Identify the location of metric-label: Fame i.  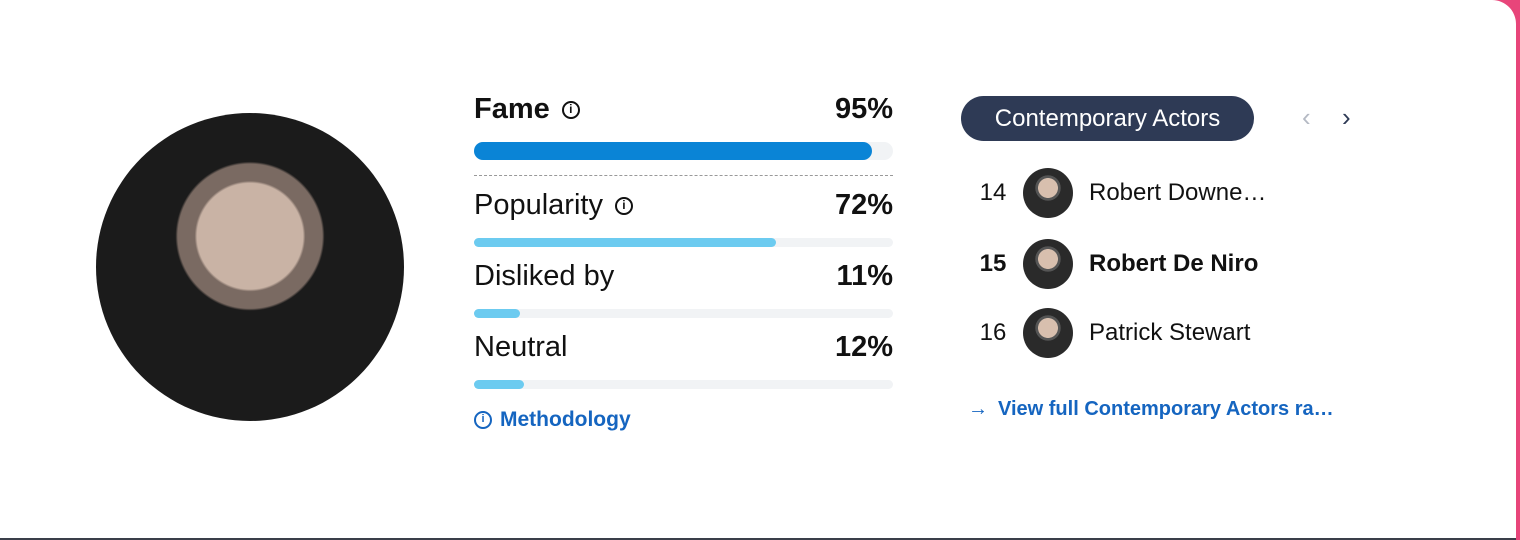
(527, 109).